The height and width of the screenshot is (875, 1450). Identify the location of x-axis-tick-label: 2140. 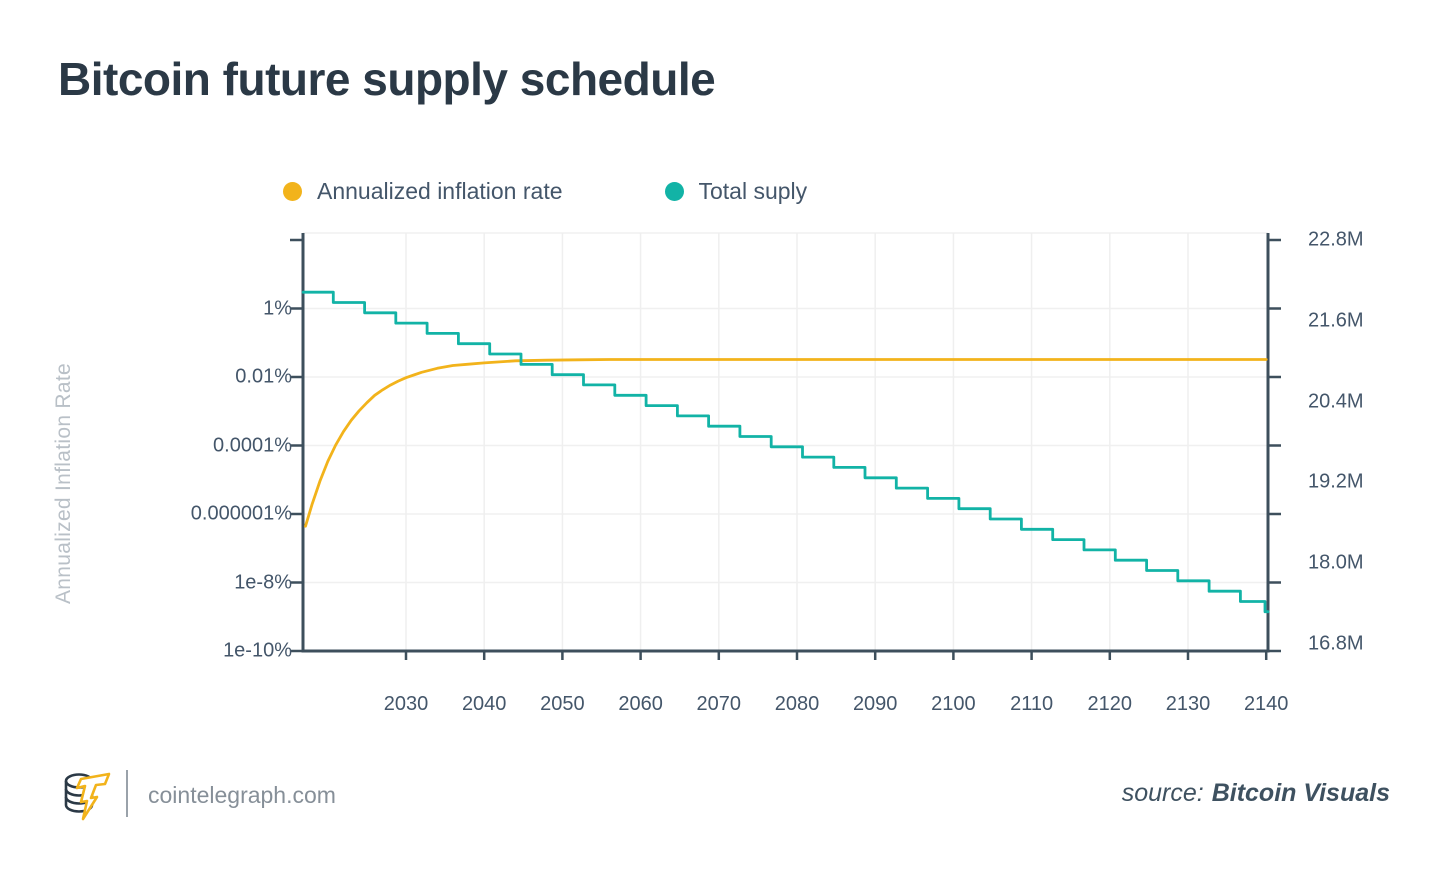
(1266, 704).